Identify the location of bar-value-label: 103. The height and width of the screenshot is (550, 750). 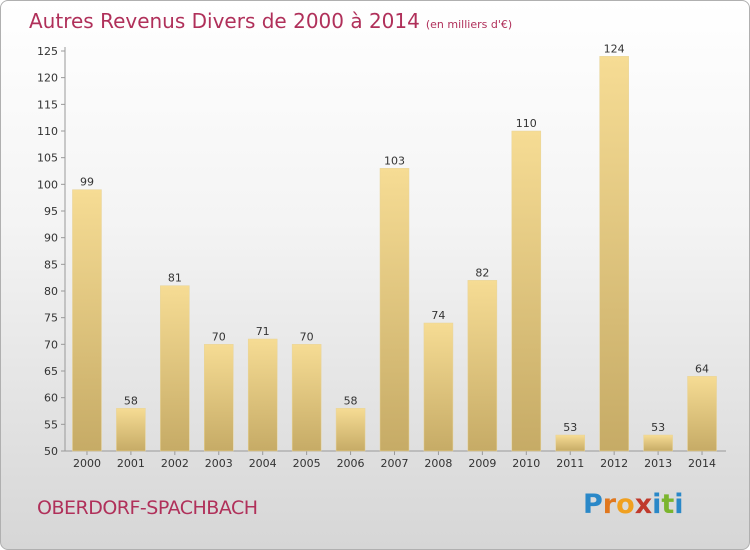
(394, 160).